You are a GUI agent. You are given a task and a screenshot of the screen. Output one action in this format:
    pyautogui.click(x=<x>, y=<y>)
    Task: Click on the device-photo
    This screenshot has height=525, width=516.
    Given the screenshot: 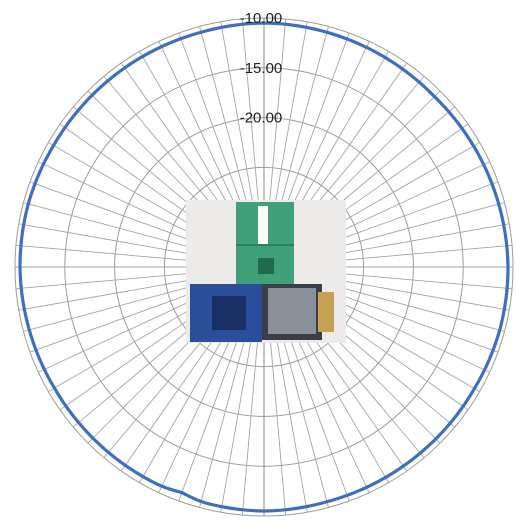 What is the action you would take?
    pyautogui.click(x=266, y=271)
    